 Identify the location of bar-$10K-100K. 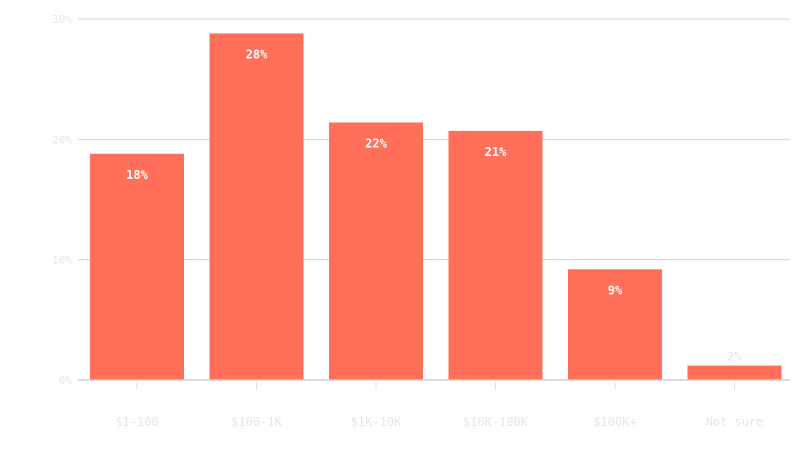
(495, 255).